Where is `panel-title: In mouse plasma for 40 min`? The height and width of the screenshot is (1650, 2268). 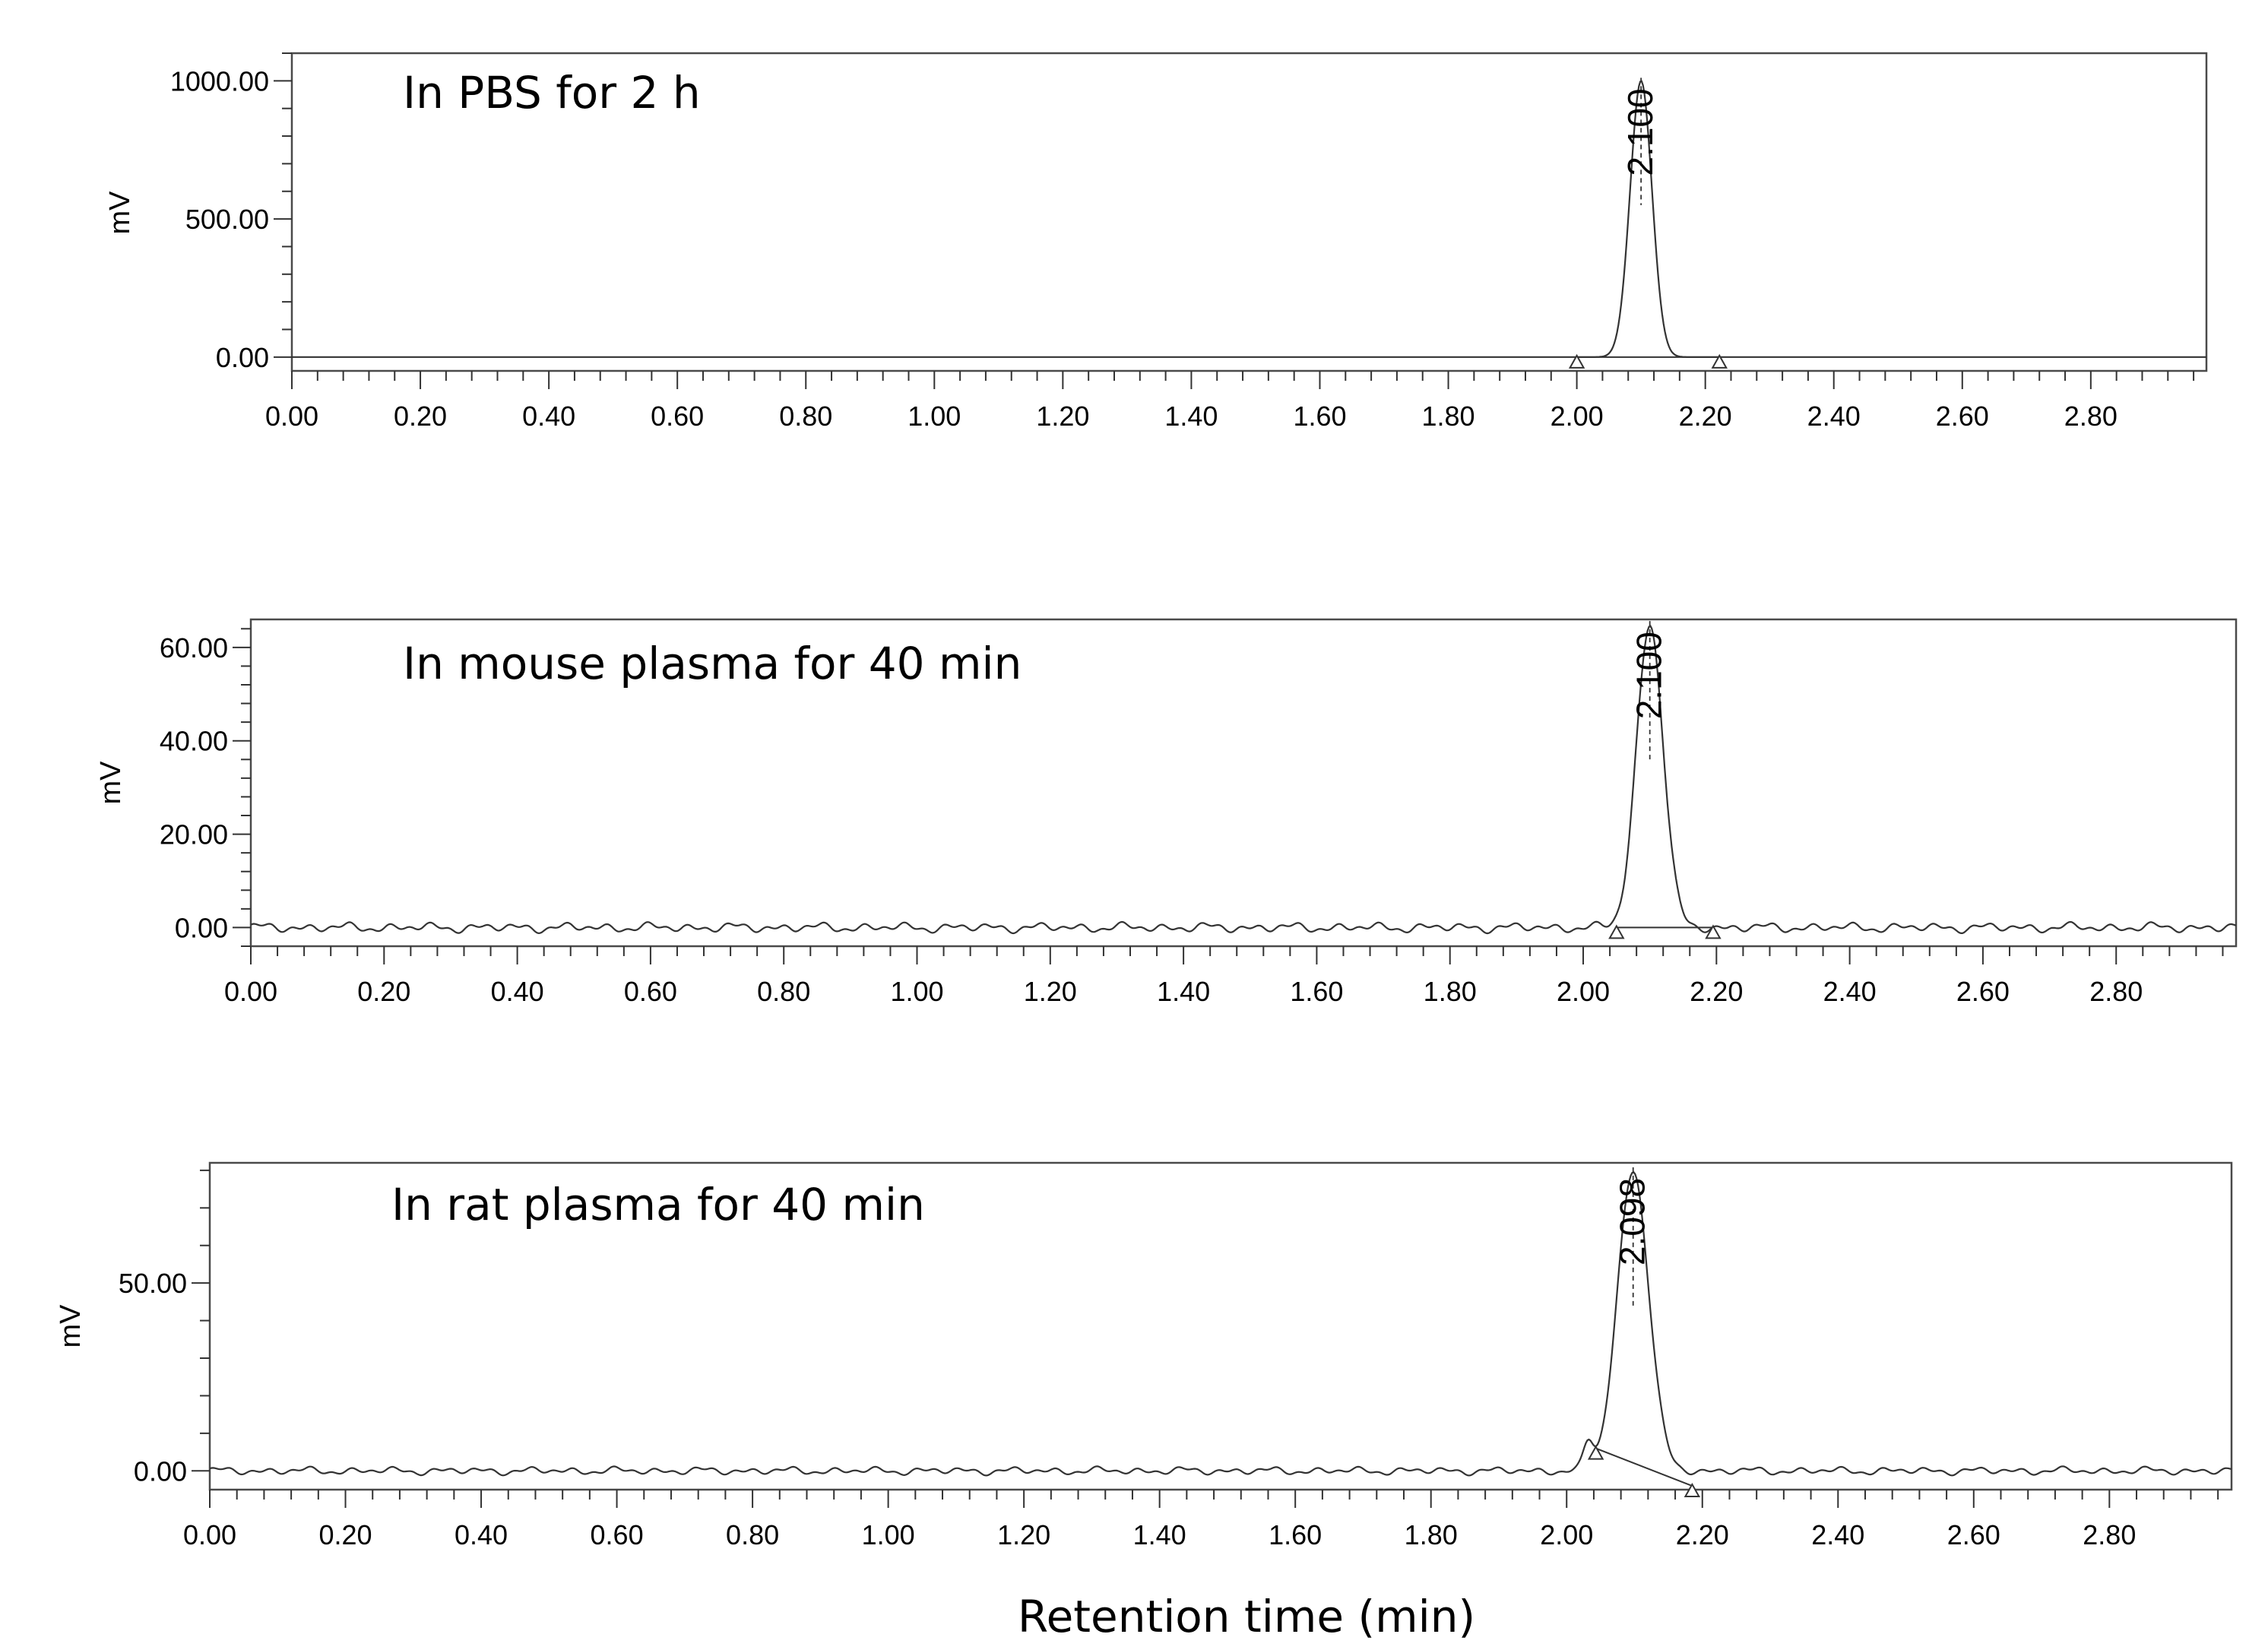
panel-title: In mouse plasma for 40 min is located at coordinates (712, 663).